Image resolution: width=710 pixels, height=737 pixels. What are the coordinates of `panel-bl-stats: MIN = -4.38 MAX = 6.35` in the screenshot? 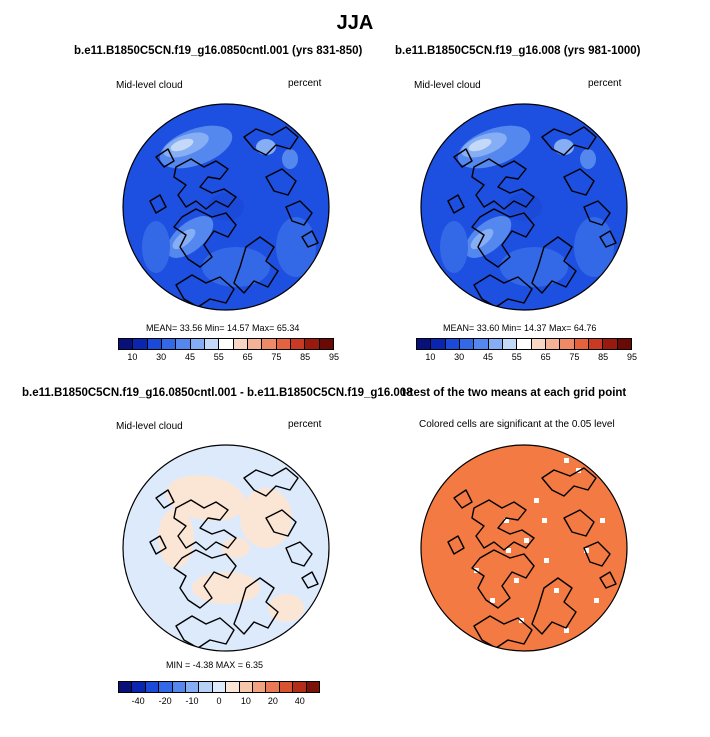 It's located at (215, 665).